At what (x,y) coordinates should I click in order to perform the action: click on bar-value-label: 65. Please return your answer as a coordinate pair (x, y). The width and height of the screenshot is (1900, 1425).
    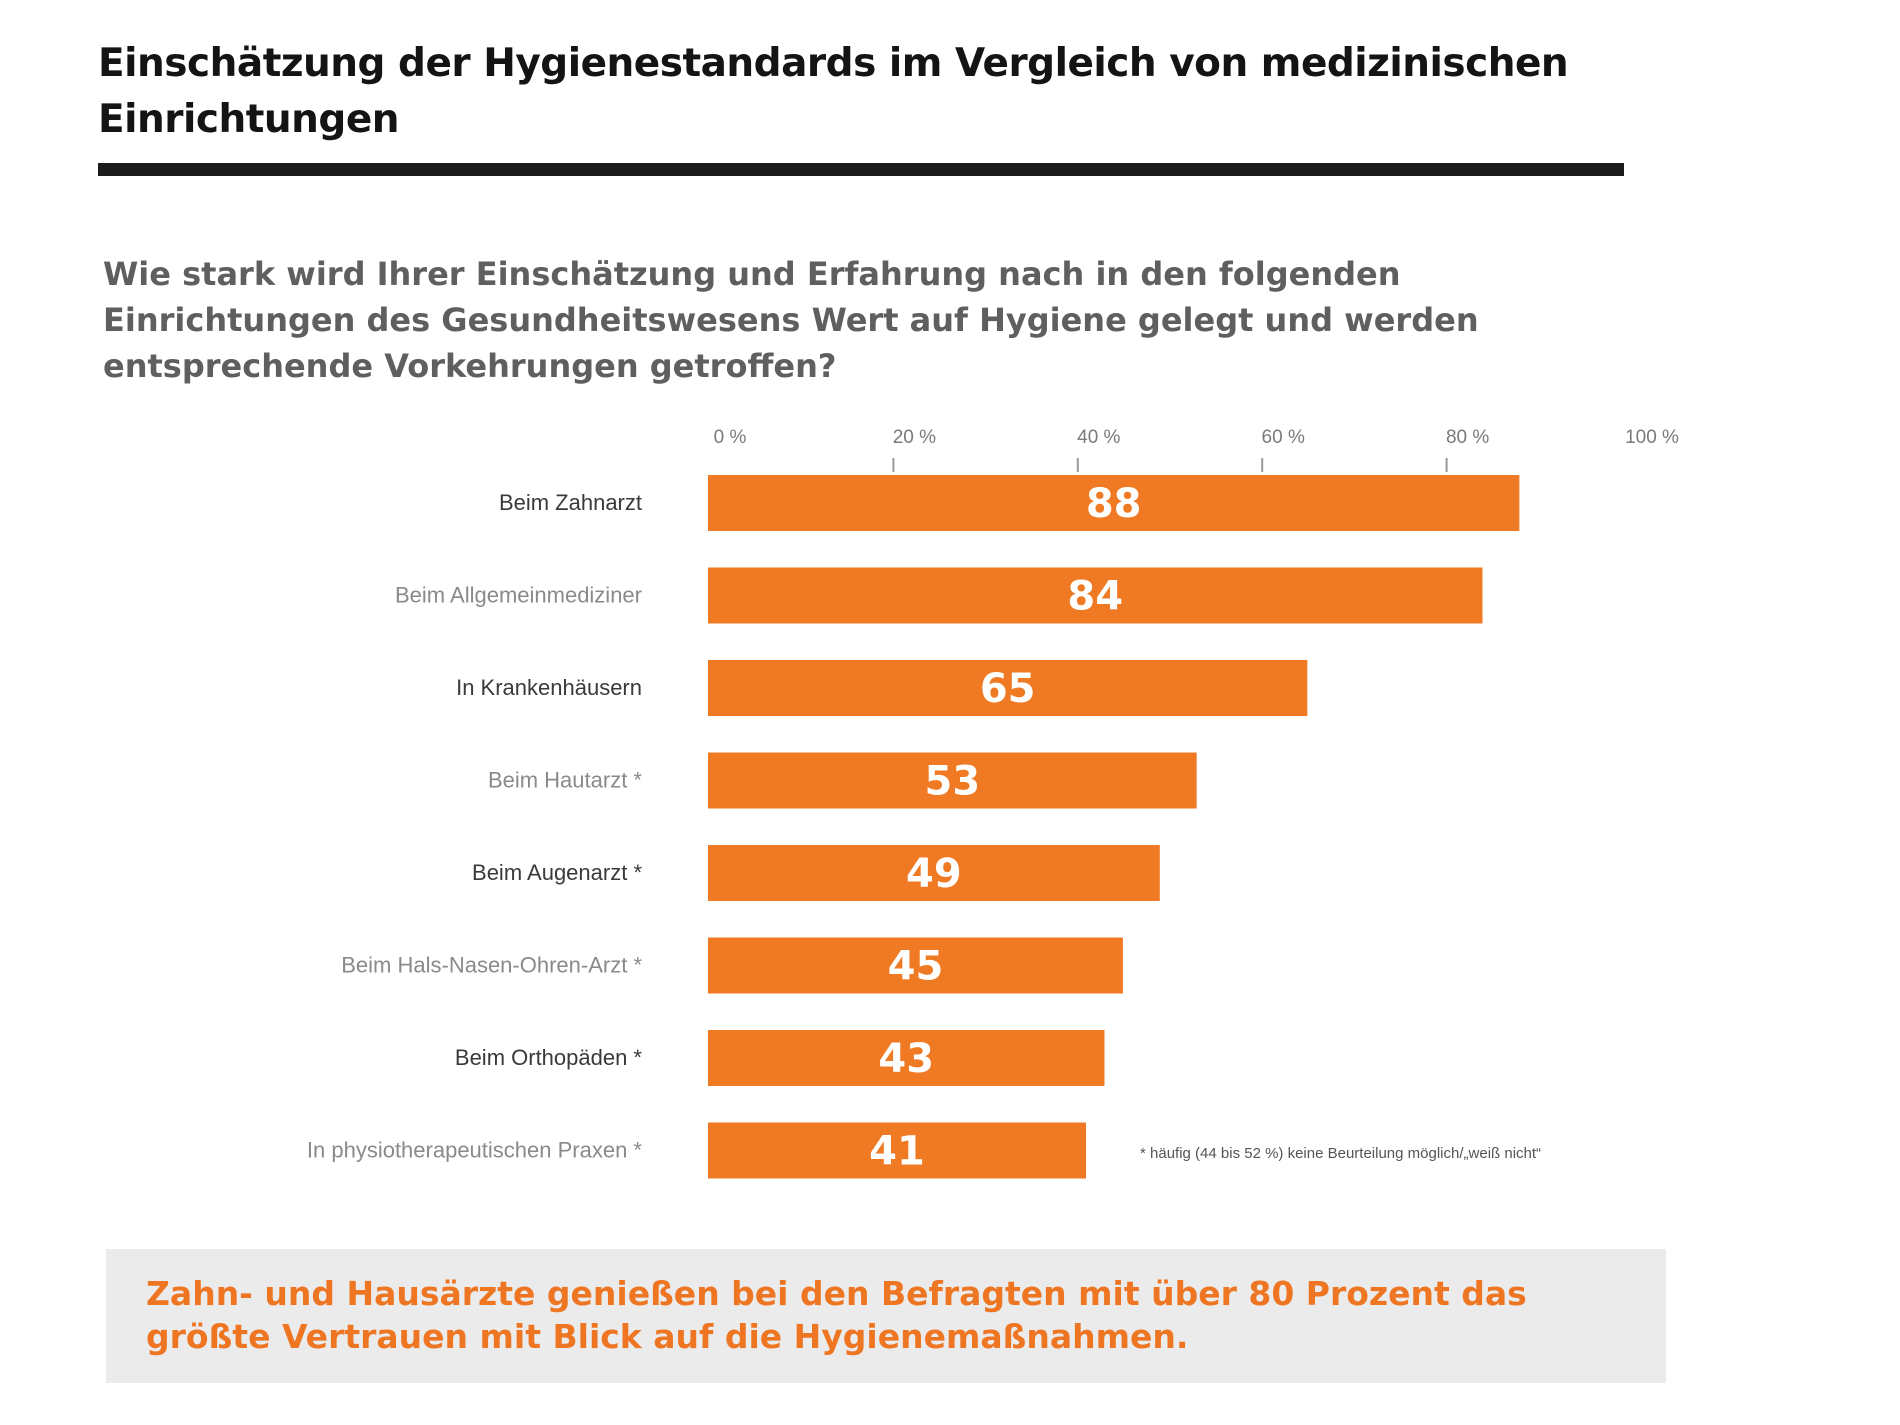
    Looking at the image, I should click on (1008, 689).